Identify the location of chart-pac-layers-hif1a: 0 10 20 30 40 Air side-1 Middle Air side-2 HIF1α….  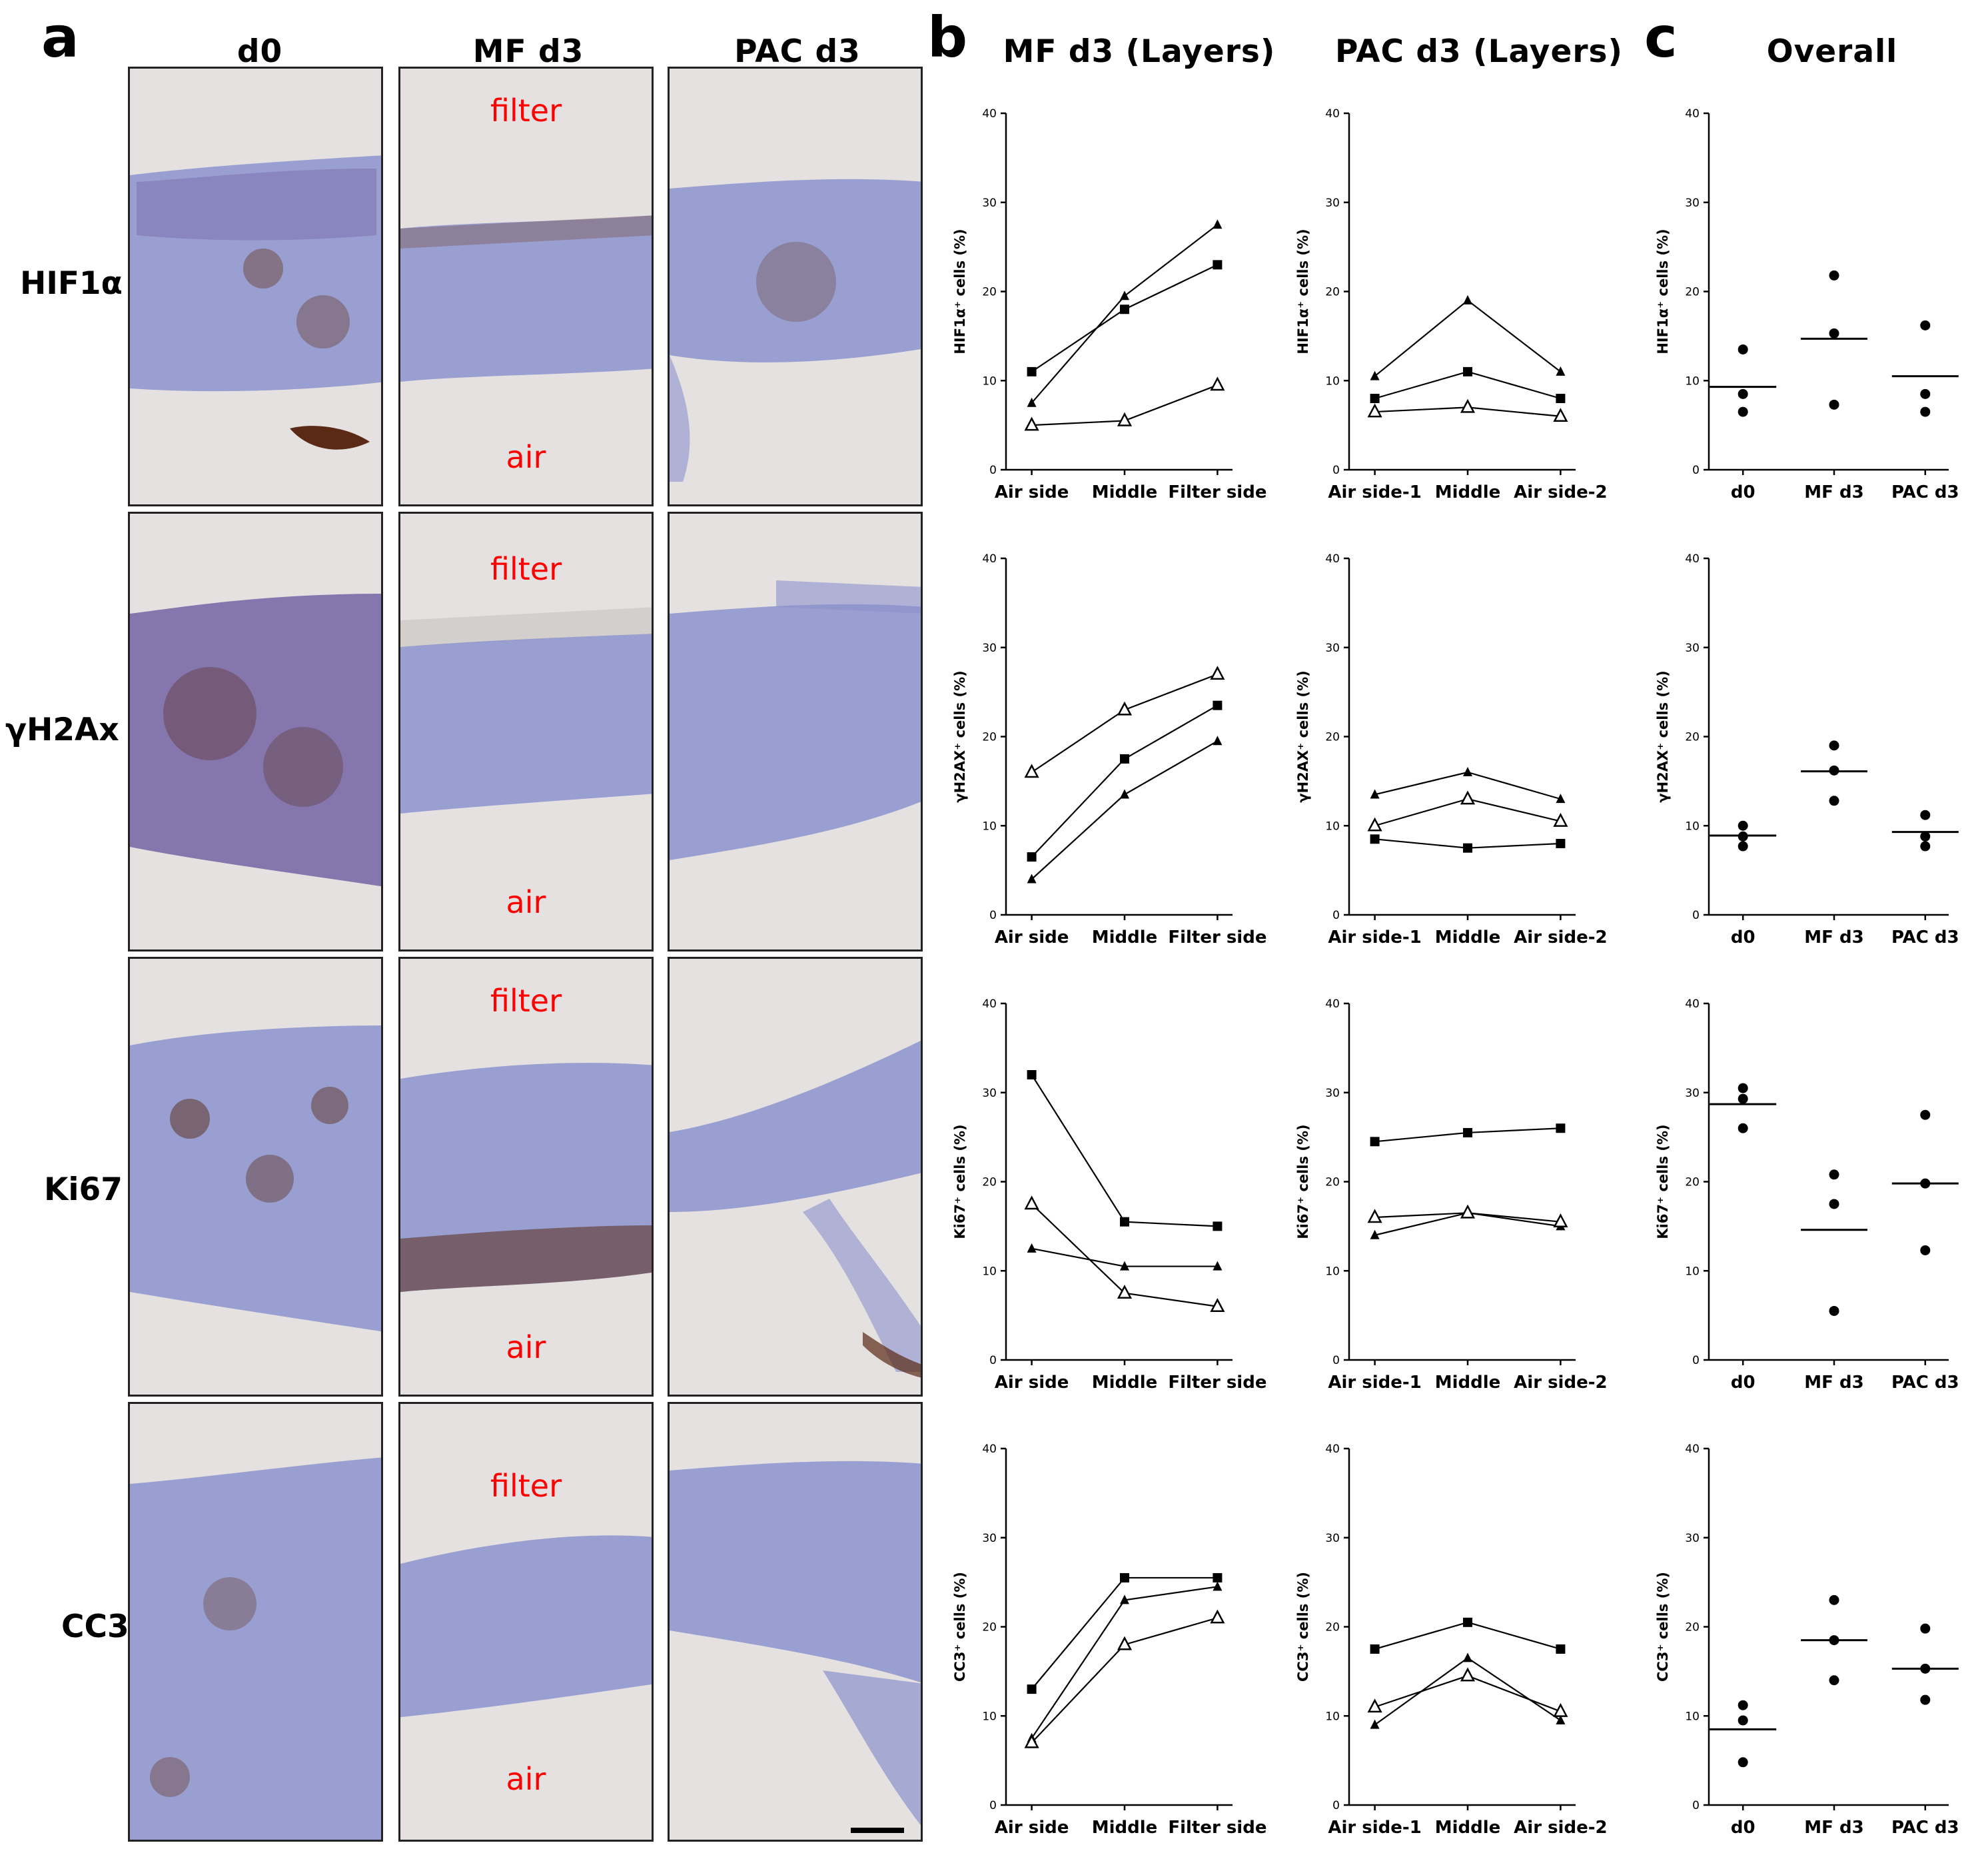
(1451, 304).